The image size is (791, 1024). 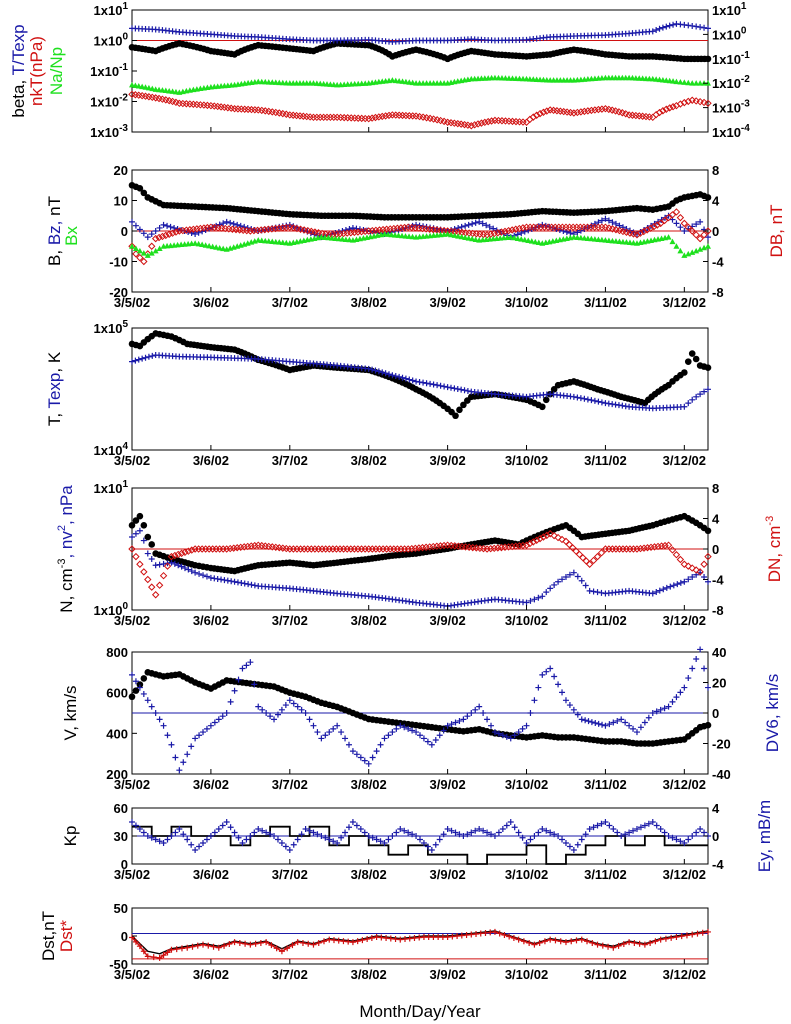 I want to click on p3-x-tick-label-0: 3/5/02, so click(x=132, y=460).